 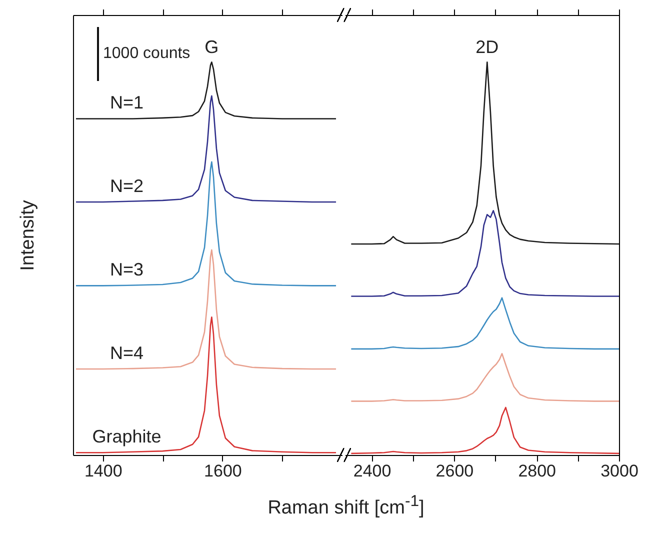 I want to click on series-label: N=2, so click(x=127, y=186).